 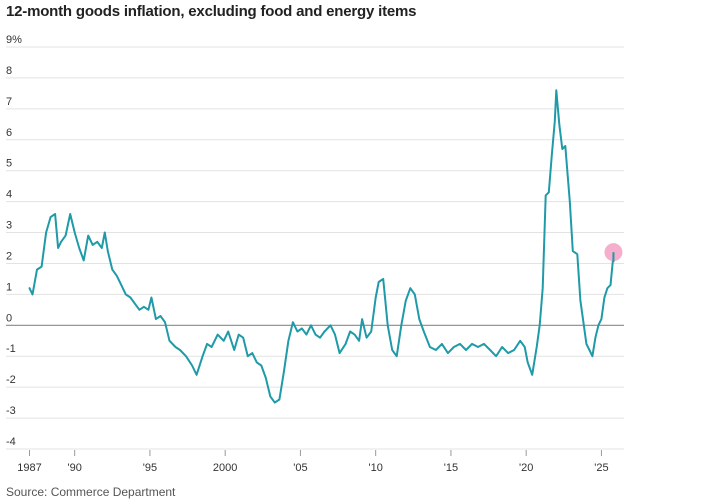 What do you see at coordinates (11, 380) in the screenshot?
I see `y-tick-label: -2` at bounding box center [11, 380].